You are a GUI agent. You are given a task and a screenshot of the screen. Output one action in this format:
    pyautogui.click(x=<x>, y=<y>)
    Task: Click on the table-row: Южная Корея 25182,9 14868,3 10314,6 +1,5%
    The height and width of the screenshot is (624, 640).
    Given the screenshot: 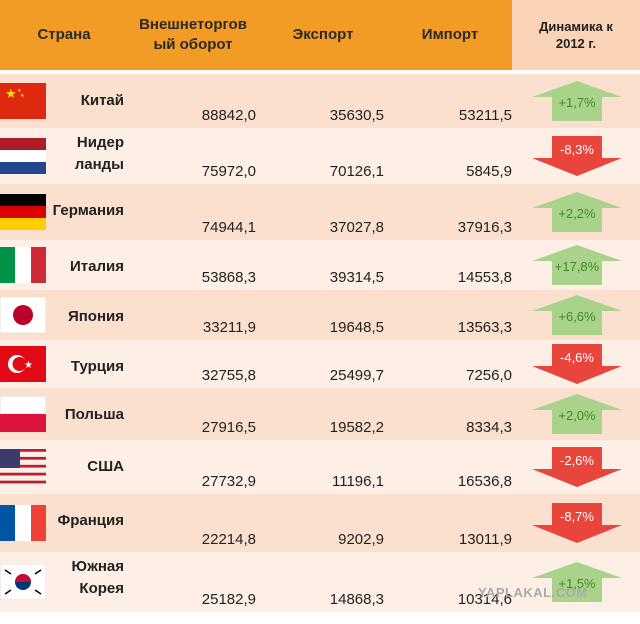 What is the action you would take?
    pyautogui.click(x=320, y=582)
    